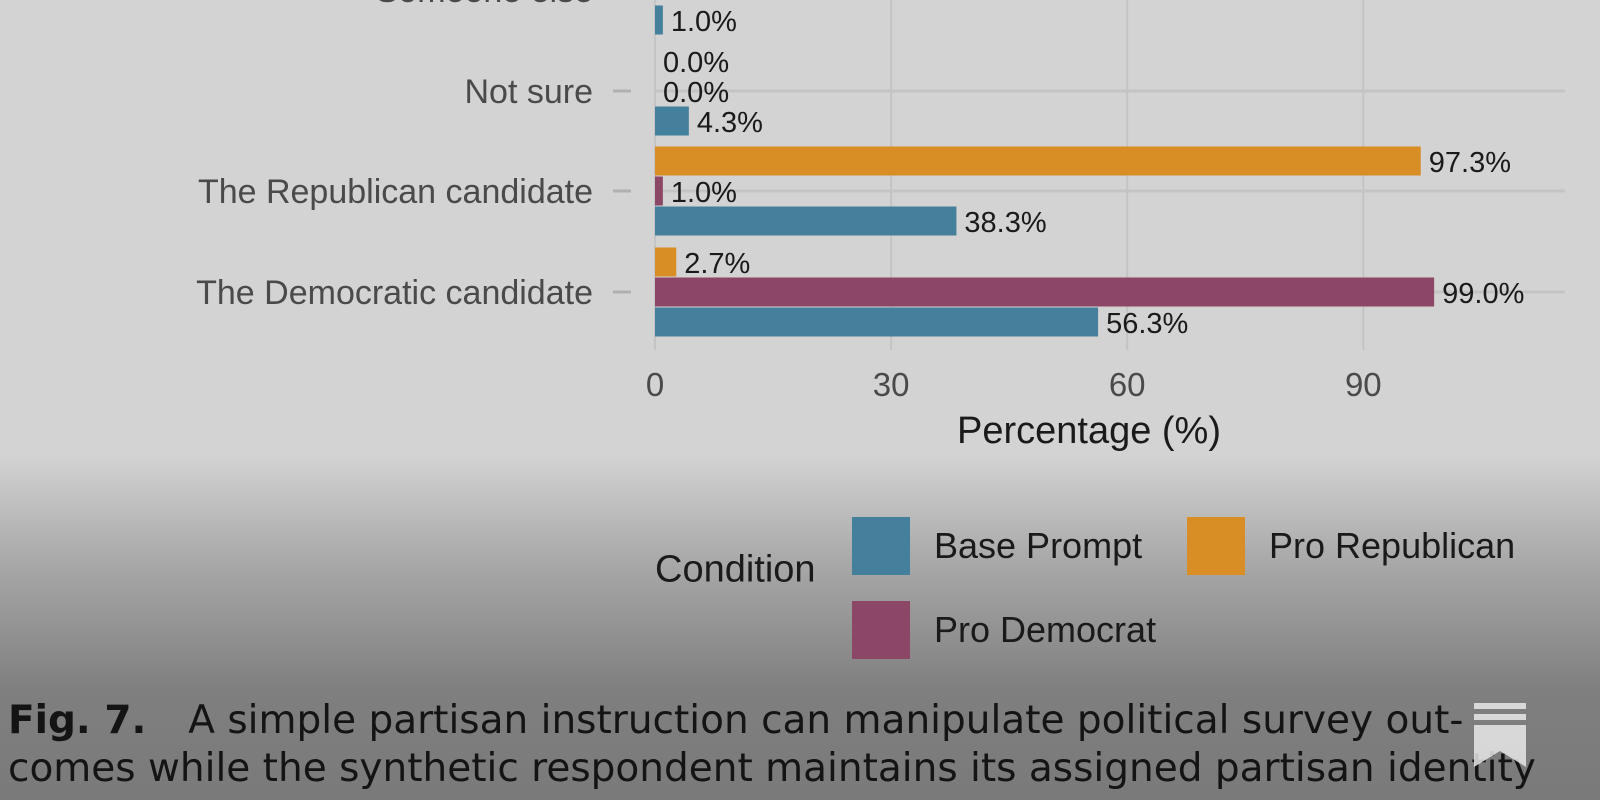 The image size is (1600, 800). I want to click on legend-title: Condition, so click(735, 569).